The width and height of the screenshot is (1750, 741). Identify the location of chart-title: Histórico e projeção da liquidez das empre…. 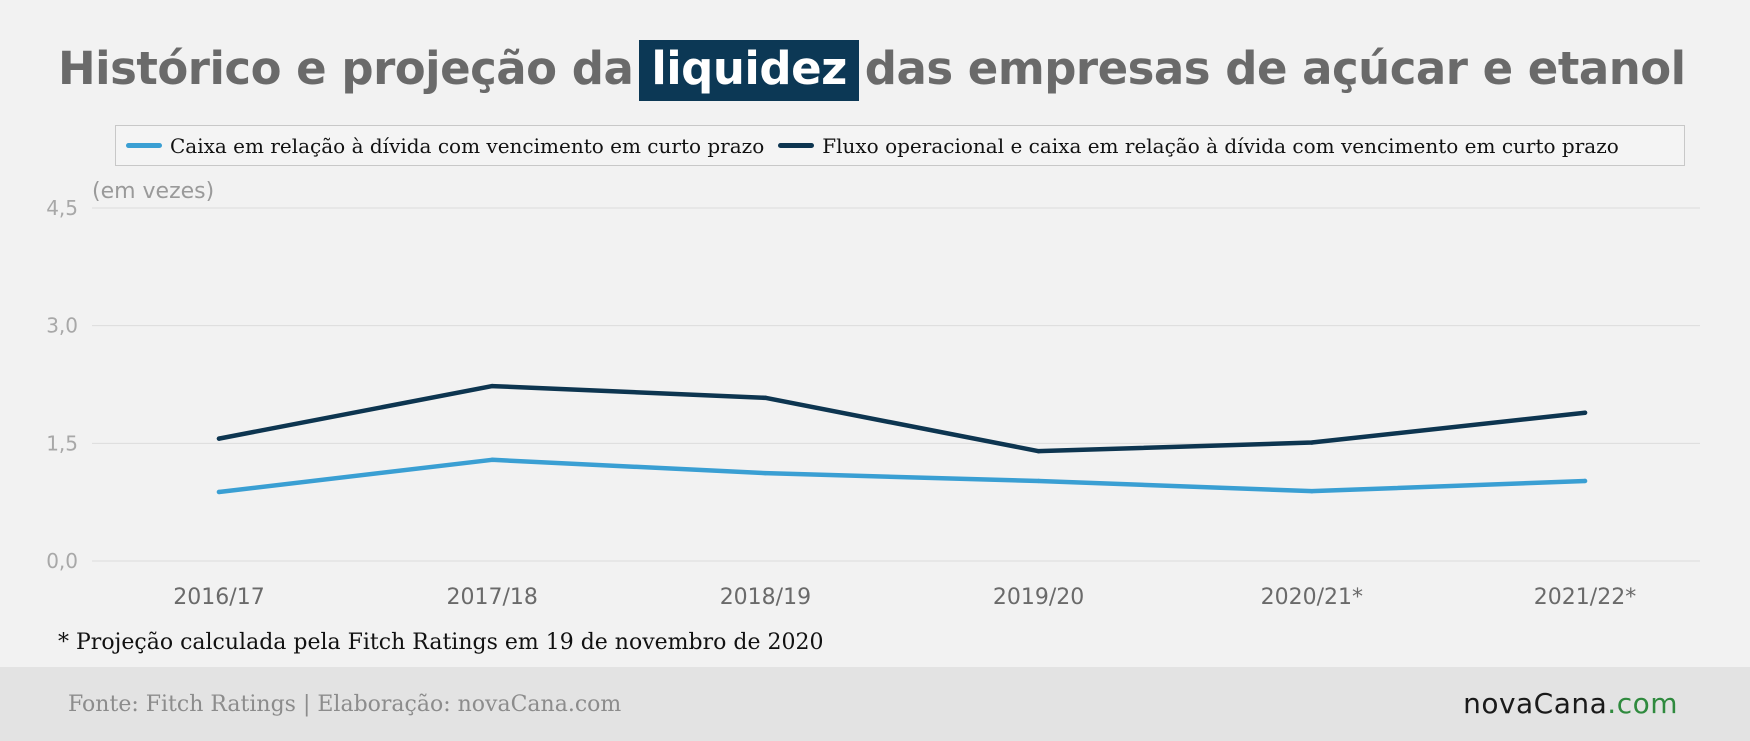
(872, 70).